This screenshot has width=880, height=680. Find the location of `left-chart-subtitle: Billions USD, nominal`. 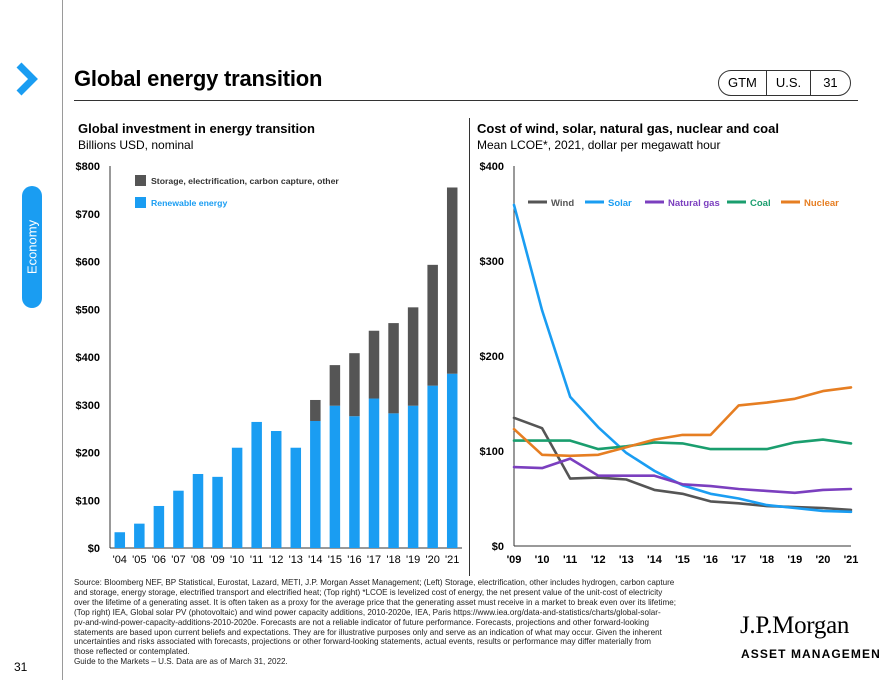

left-chart-subtitle: Billions USD, nominal is located at coordinates (136, 145).